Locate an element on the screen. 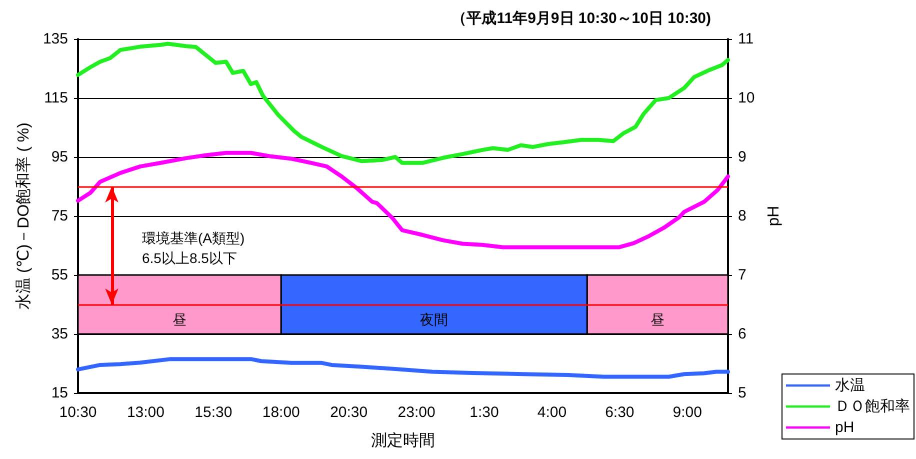 The image size is (916, 459). x-tick-label: 10:30 is located at coordinates (78, 412).